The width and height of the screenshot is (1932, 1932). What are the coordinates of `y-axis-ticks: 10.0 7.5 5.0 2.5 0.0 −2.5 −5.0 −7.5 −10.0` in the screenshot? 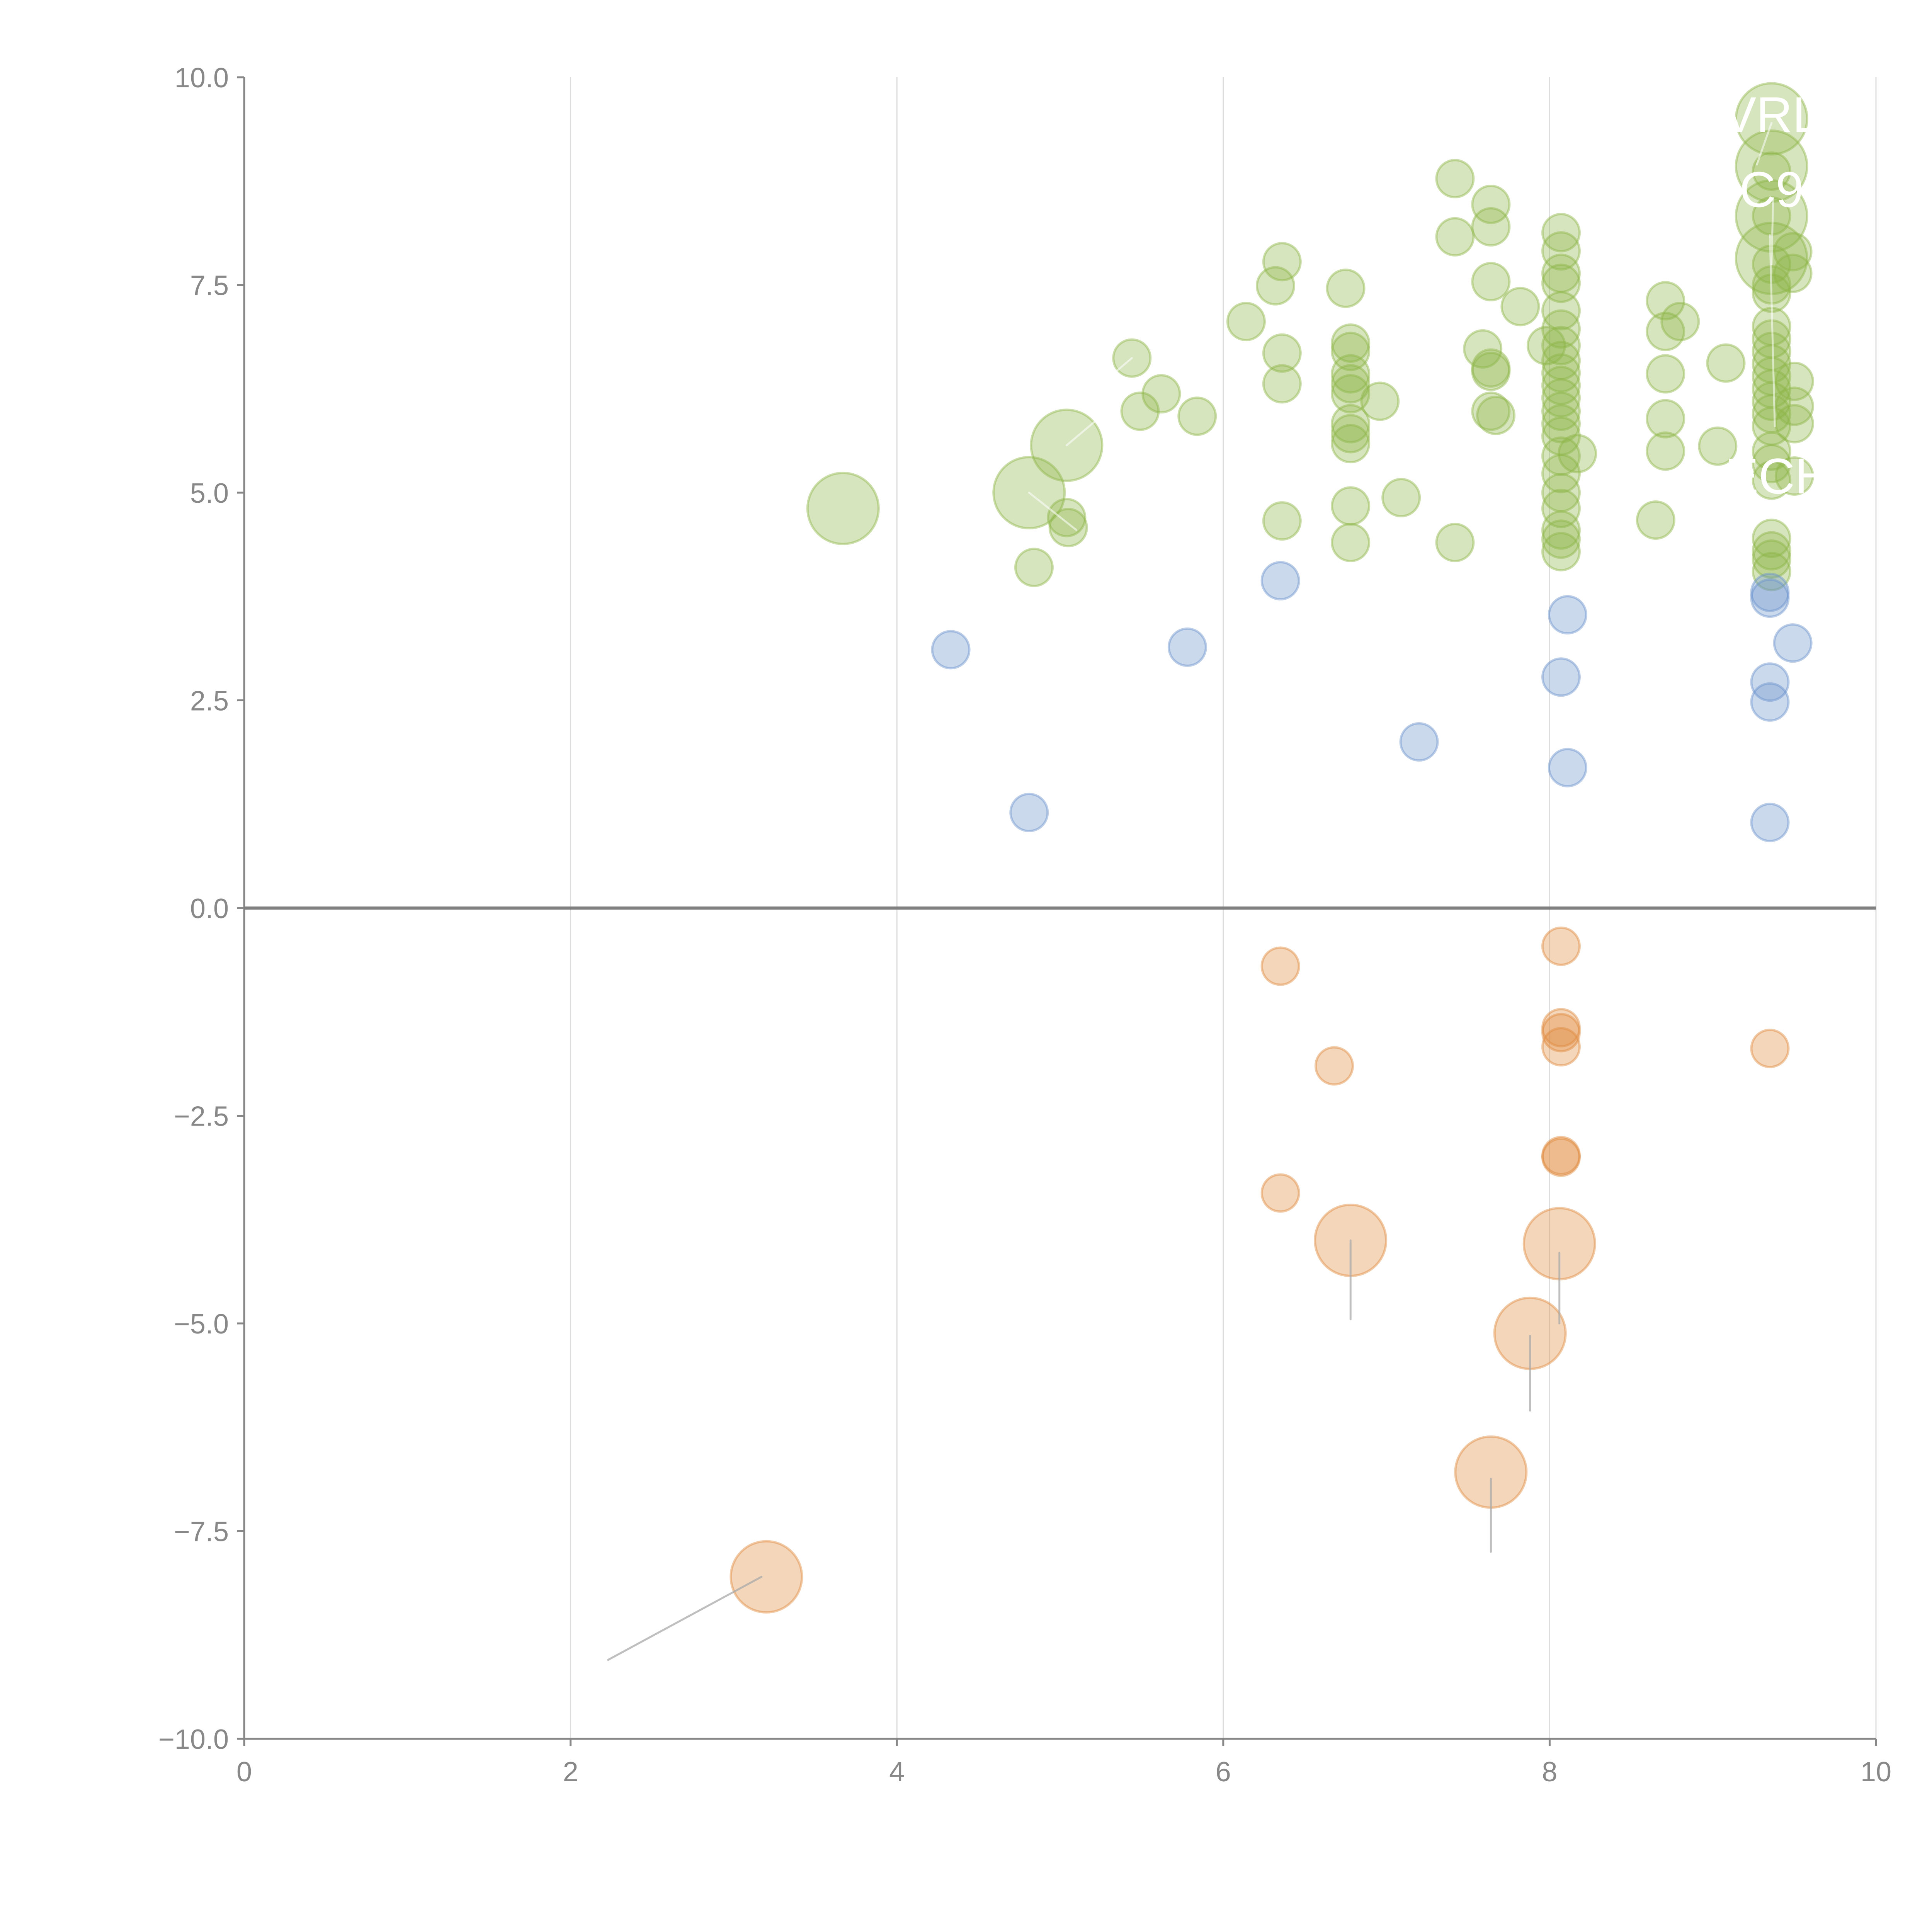 It's located at (201, 909).